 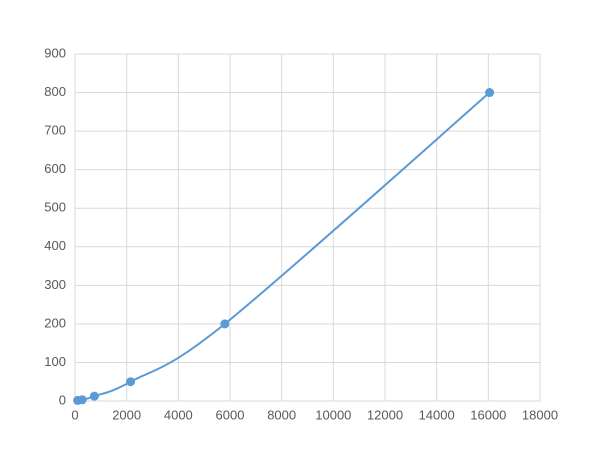 I want to click on x-tick-label: 8000, so click(x=281, y=414).